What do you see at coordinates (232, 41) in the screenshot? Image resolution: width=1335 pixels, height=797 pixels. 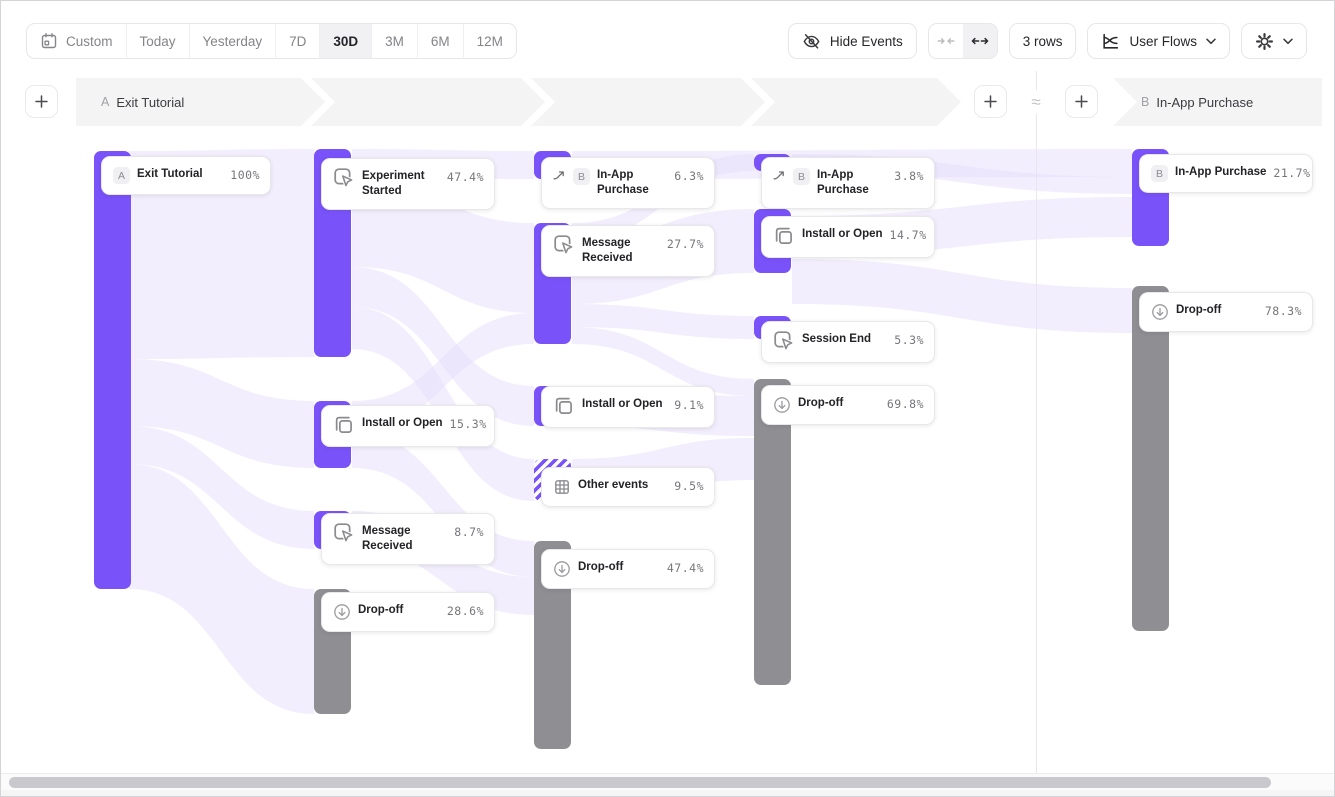 I see `date-range-yesterday: Yesterday` at bounding box center [232, 41].